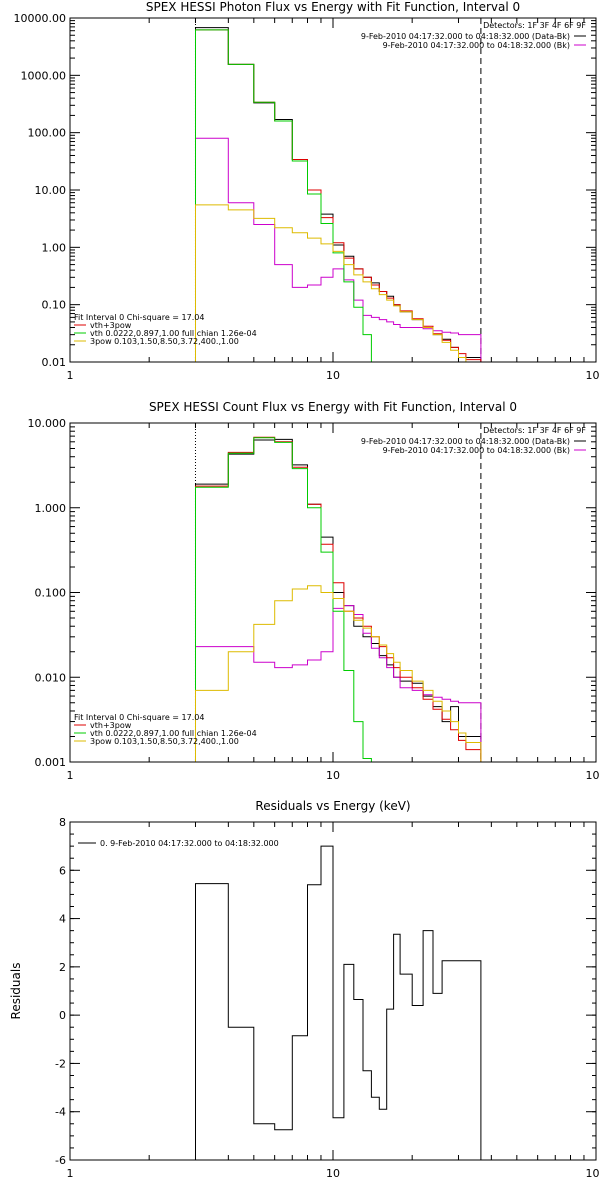  Describe the element at coordinates (51, 593) in the screenshot. I see `y-tick-label: 0.100` at that location.